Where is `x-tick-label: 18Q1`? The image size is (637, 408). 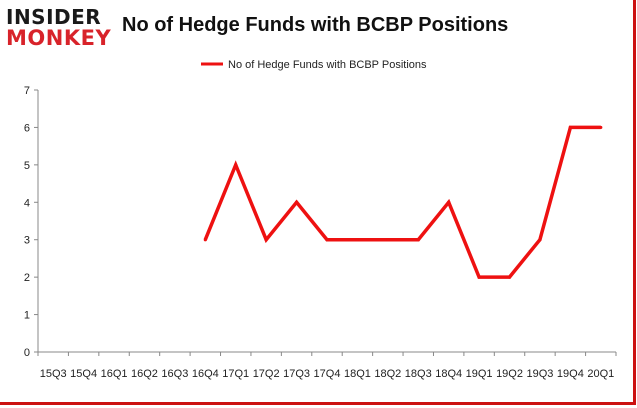
x-tick-label: 18Q1 is located at coordinates (357, 374).